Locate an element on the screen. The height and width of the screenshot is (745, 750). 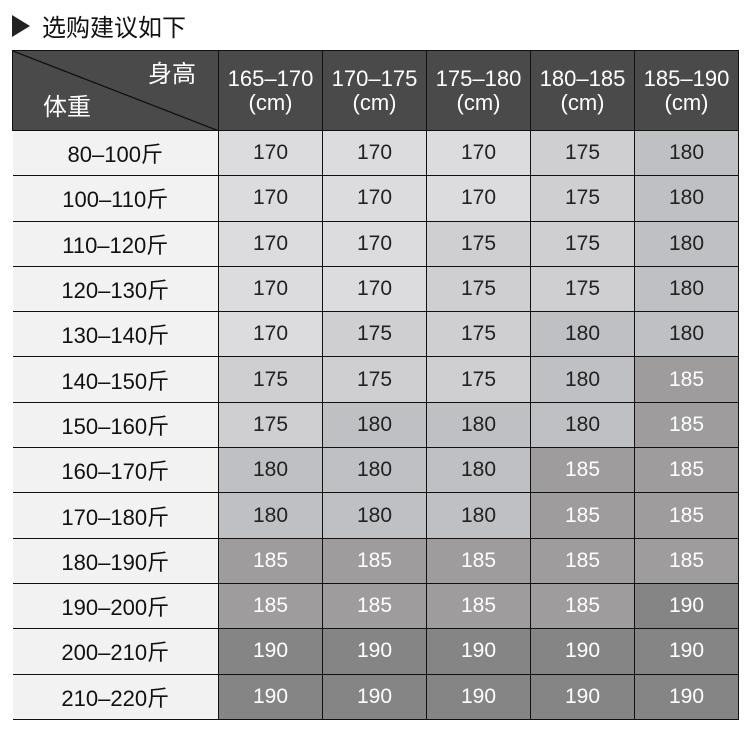
table-row: 210–220斤 190 190 190 190 190 is located at coordinates (375, 696).